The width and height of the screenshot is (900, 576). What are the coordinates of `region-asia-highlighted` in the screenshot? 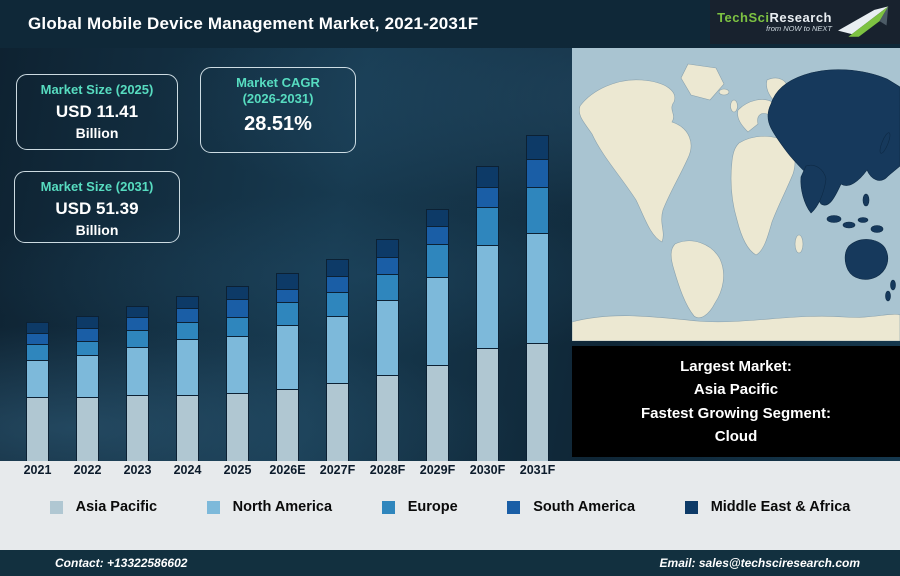 It's located at (833, 137).